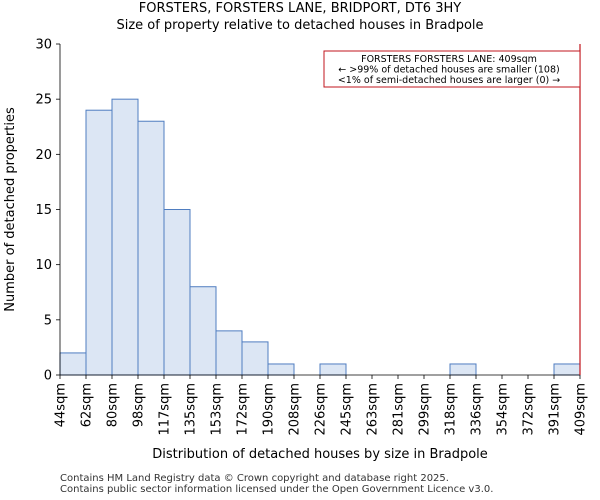  What do you see at coordinates (229, 353) in the screenshot?
I see `bar-153sqm` at bounding box center [229, 353].